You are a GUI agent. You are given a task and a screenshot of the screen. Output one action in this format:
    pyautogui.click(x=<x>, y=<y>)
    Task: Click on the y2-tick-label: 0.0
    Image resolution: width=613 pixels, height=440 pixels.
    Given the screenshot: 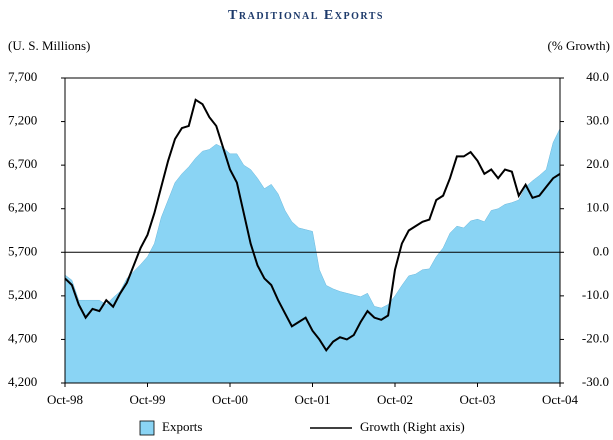 What is the action you would take?
    pyautogui.click(x=601, y=250)
    